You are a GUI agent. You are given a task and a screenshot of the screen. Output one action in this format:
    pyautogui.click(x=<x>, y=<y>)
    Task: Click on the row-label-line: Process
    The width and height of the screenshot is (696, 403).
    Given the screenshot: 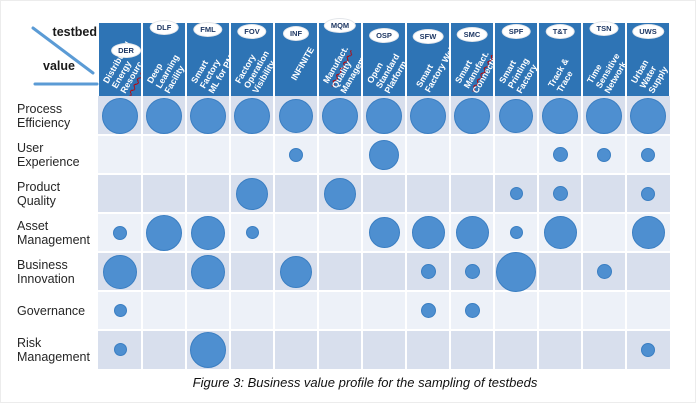 What is the action you would take?
    pyautogui.click(x=40, y=108)
    